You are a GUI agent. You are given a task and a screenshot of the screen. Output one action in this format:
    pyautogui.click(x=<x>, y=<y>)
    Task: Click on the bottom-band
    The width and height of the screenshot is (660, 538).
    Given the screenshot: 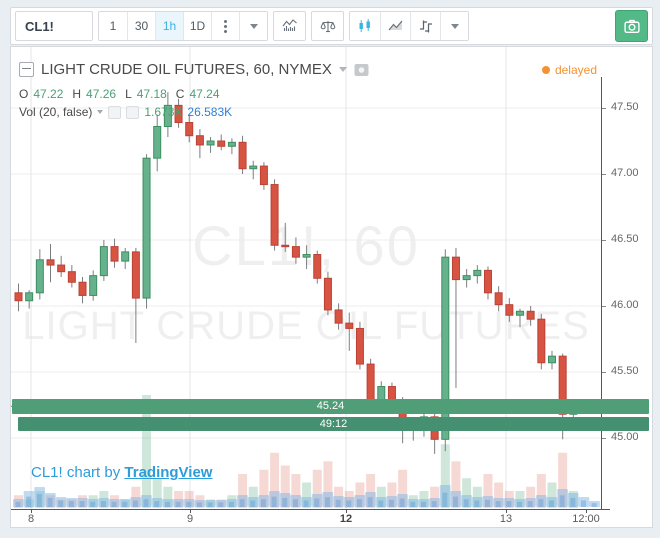 What is the action you would take?
    pyautogui.click(x=306, y=496)
    